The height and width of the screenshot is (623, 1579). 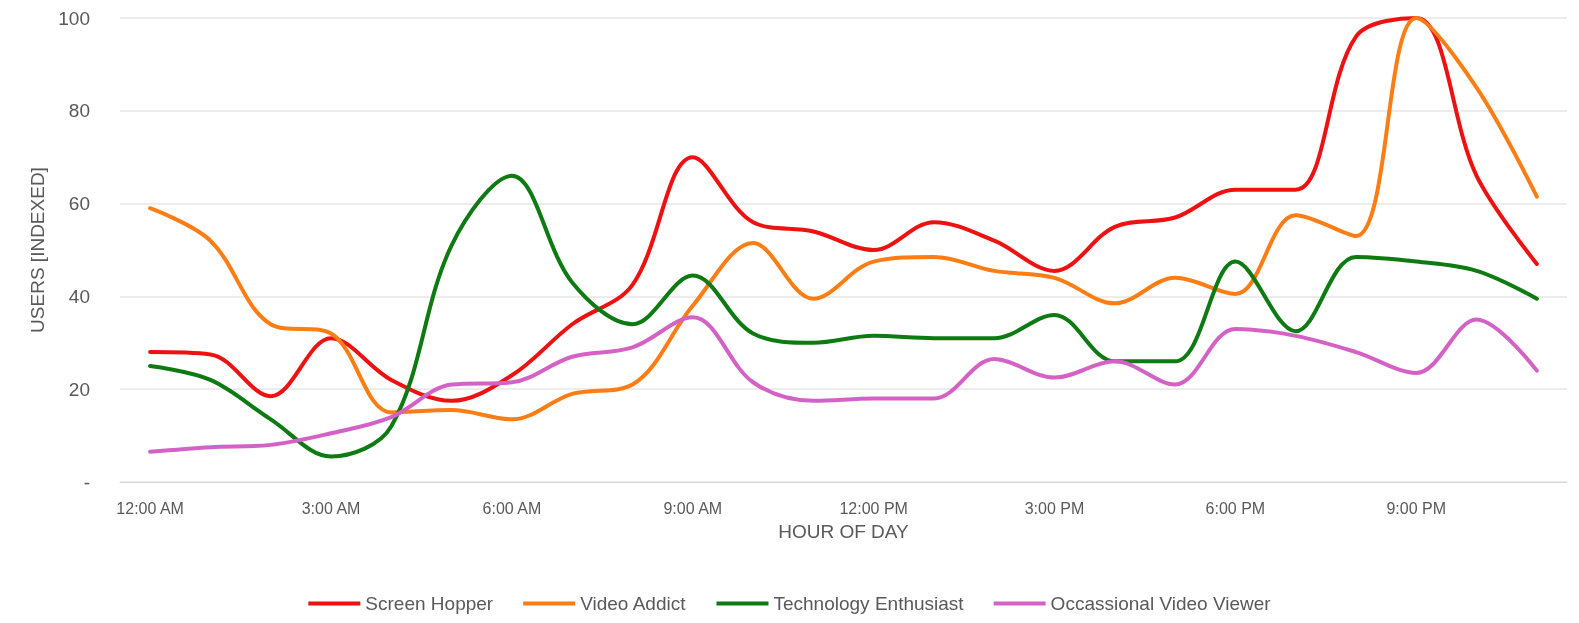 I want to click on x-axis-title: HOUR OF DAY, so click(x=844, y=531).